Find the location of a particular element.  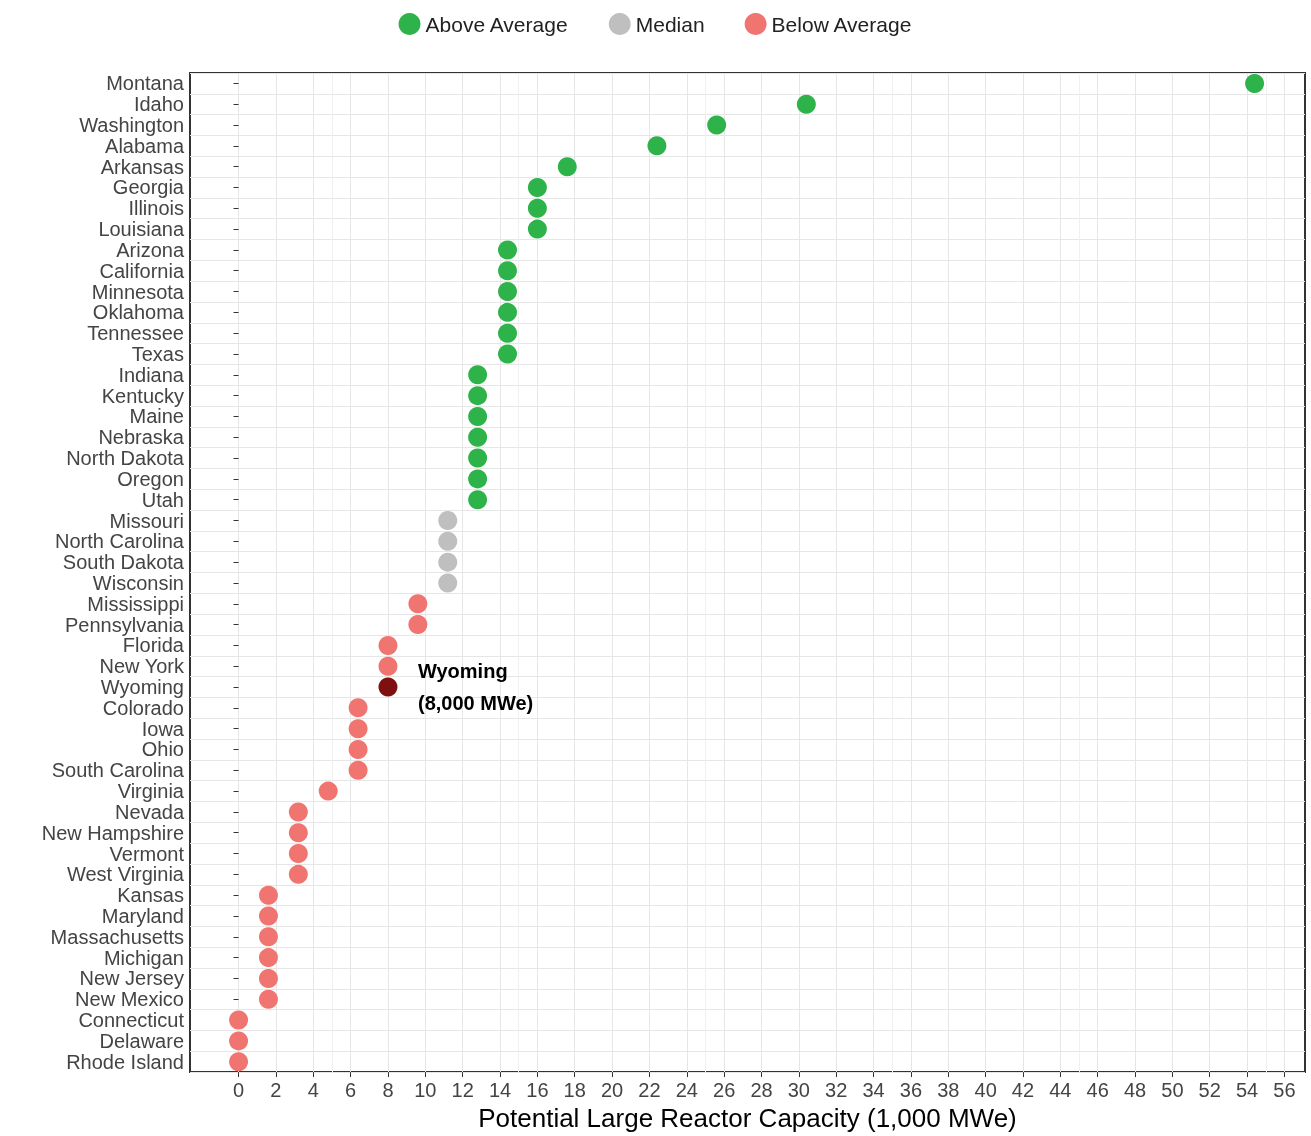

x-tick-label: 18 is located at coordinates (574, 1090).